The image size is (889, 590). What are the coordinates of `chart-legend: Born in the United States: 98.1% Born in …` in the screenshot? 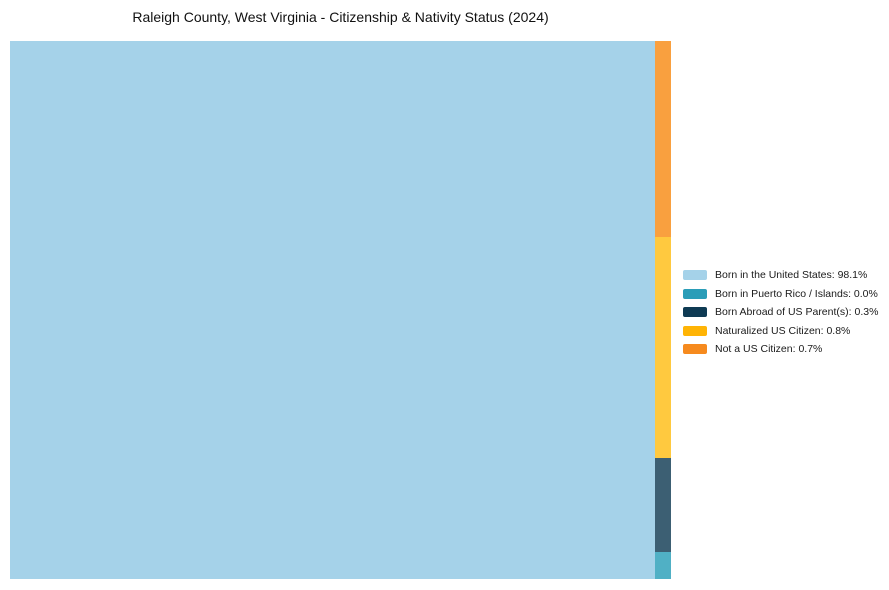 It's located at (780, 312).